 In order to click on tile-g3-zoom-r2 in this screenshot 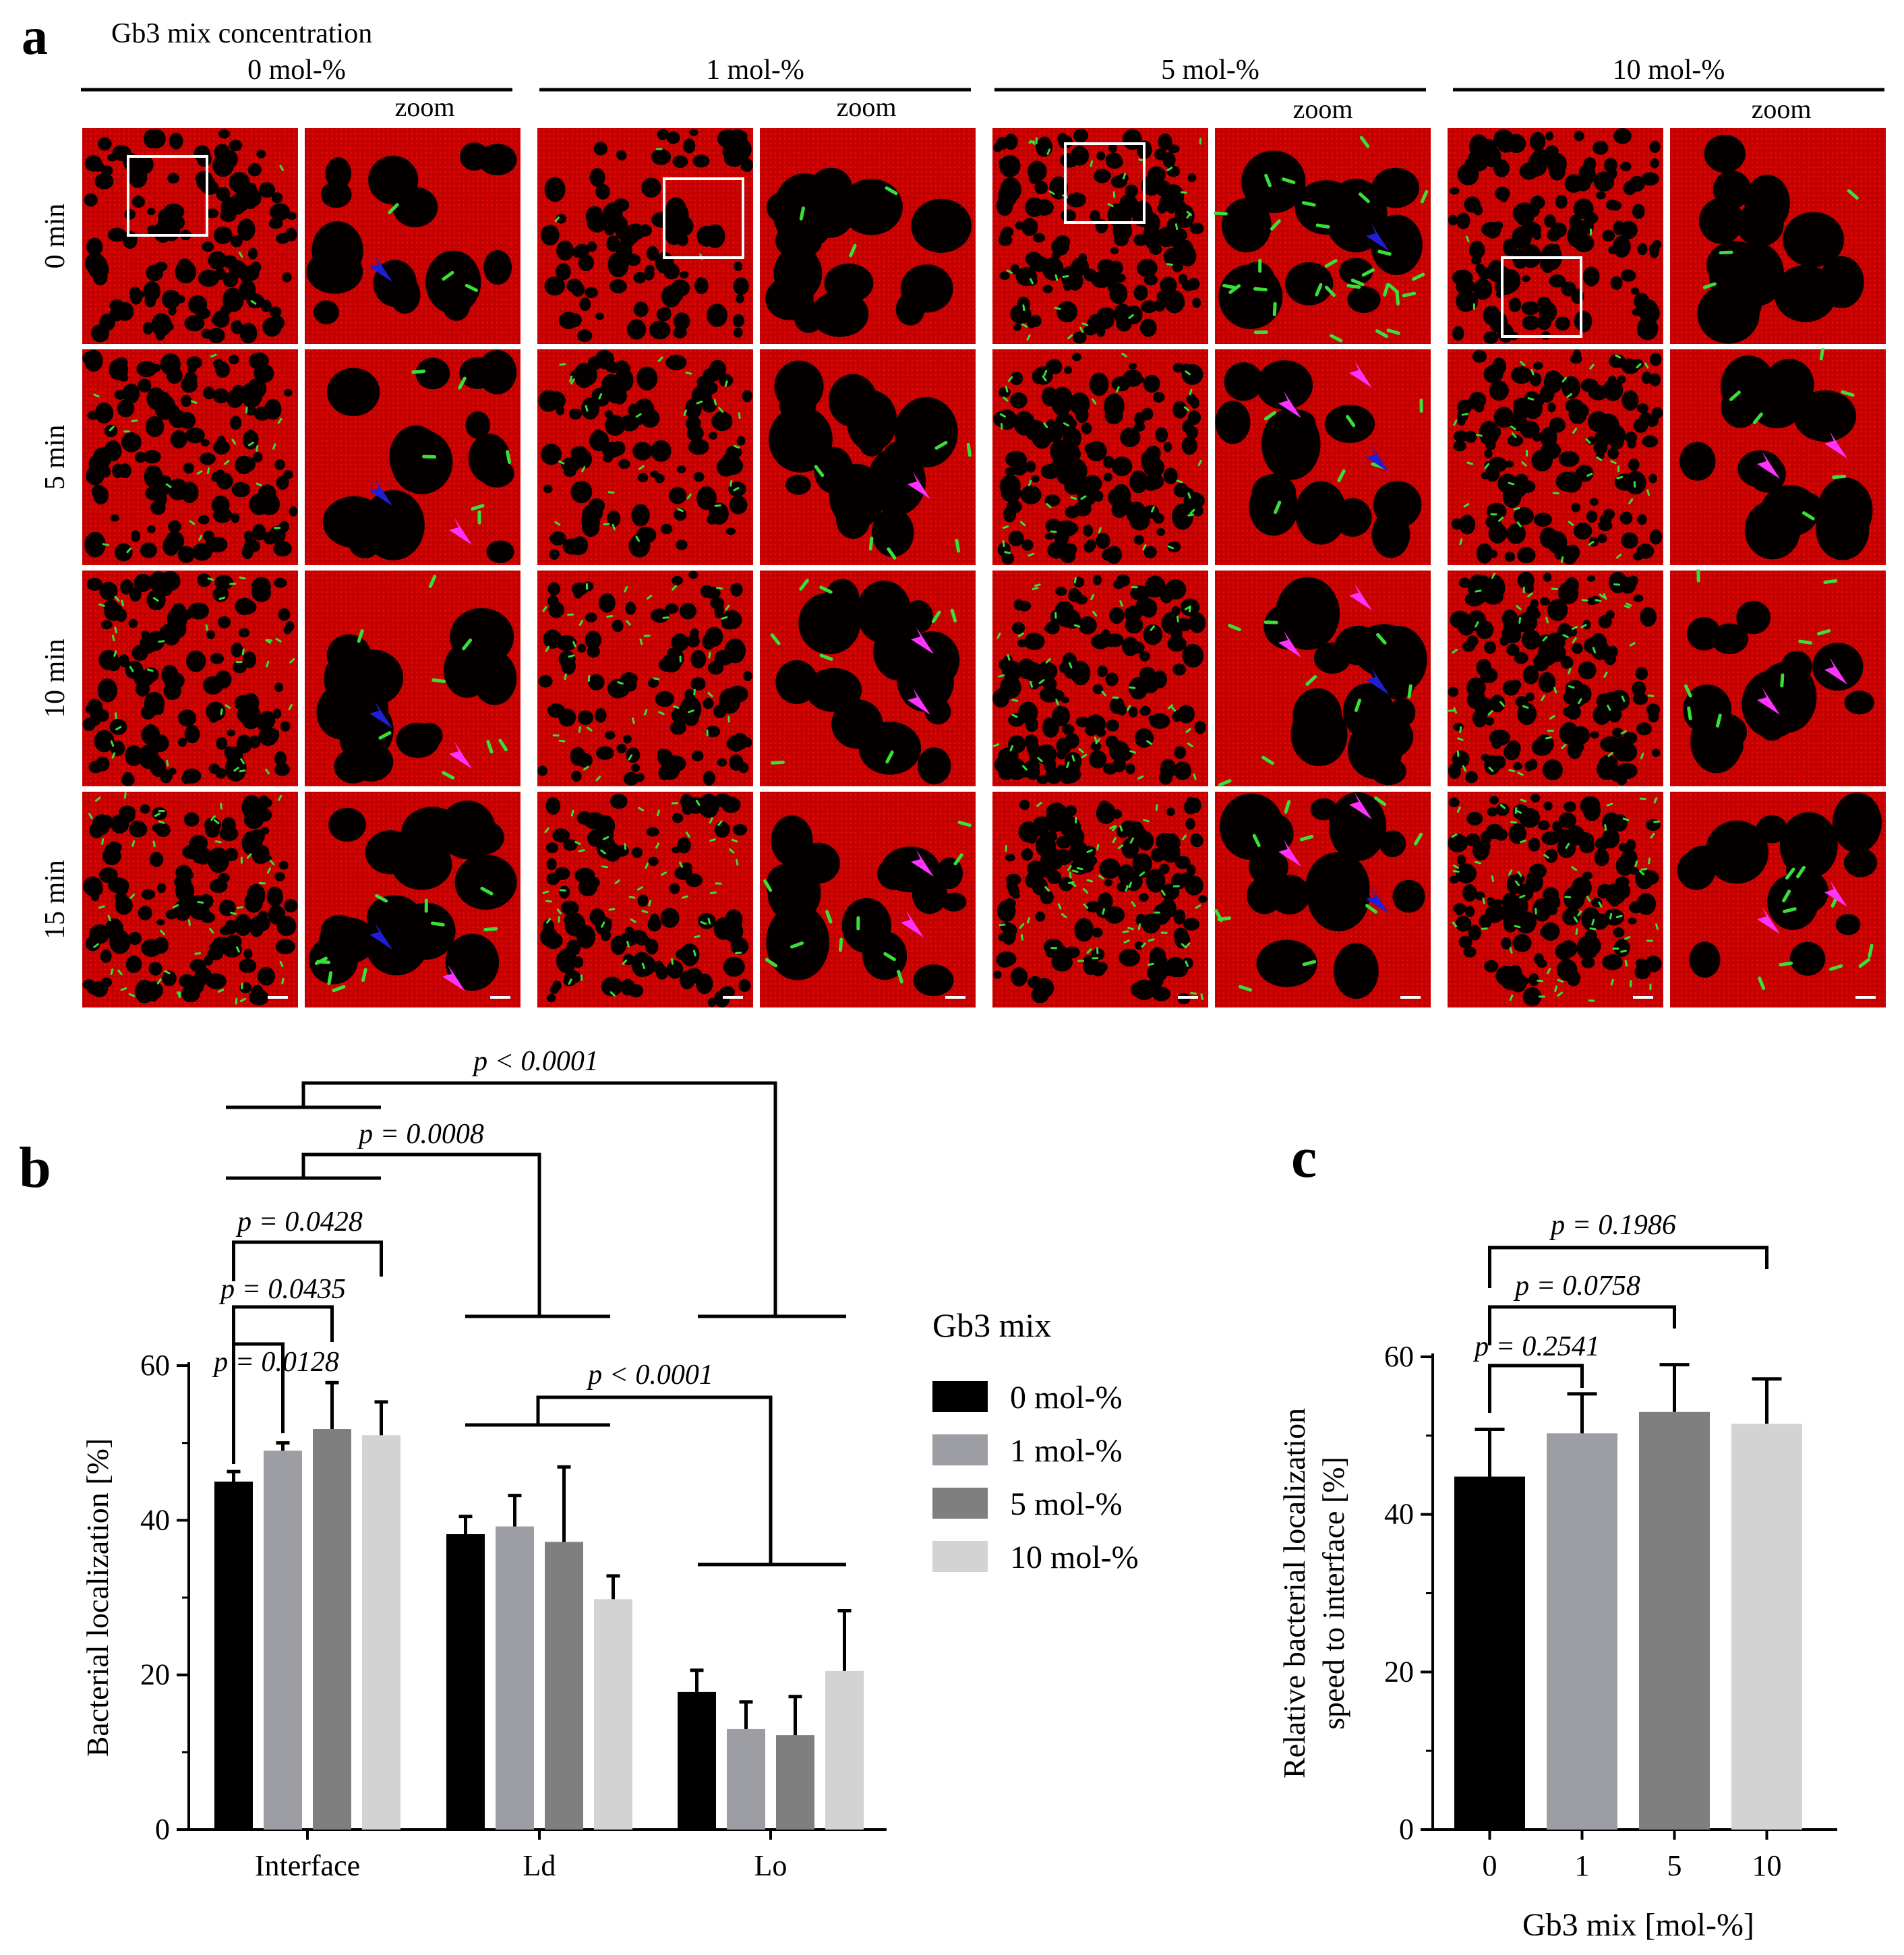, I will do `click(1778, 677)`.